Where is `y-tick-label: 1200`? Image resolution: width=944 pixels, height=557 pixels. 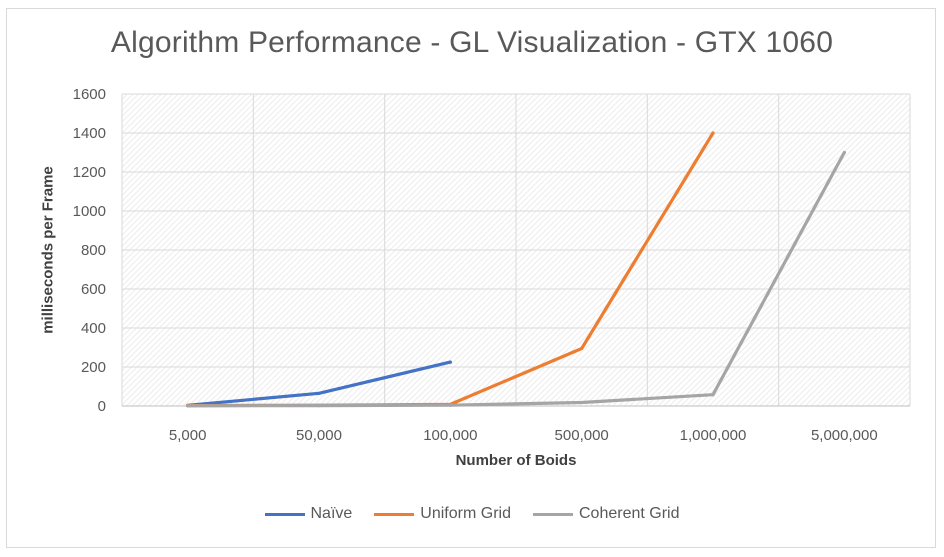
y-tick-label: 1200 is located at coordinates (89, 172).